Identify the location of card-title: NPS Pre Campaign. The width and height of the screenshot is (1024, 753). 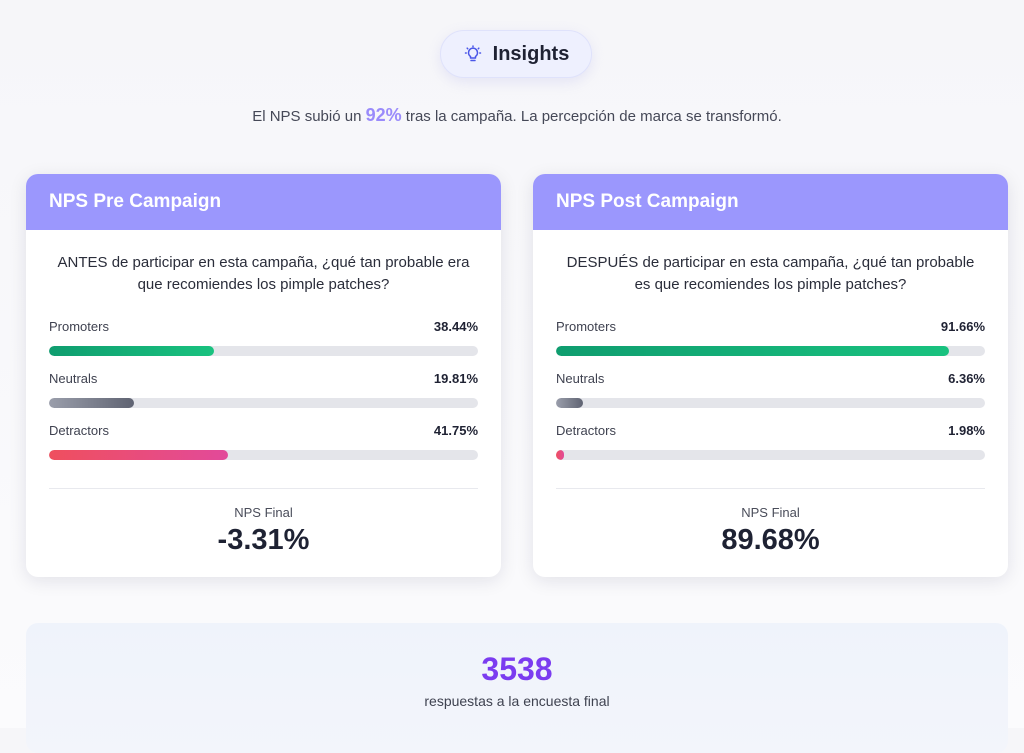
(263, 202).